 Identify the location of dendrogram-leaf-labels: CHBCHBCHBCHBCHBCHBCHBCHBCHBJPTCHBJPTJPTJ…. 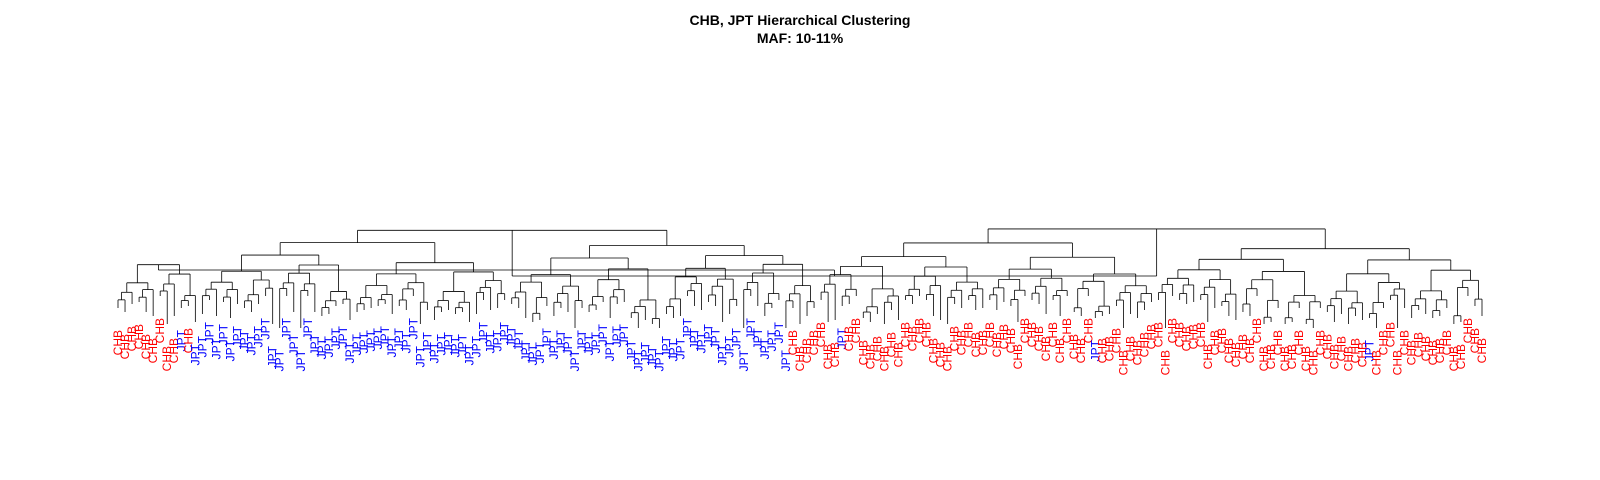
(800, 346).